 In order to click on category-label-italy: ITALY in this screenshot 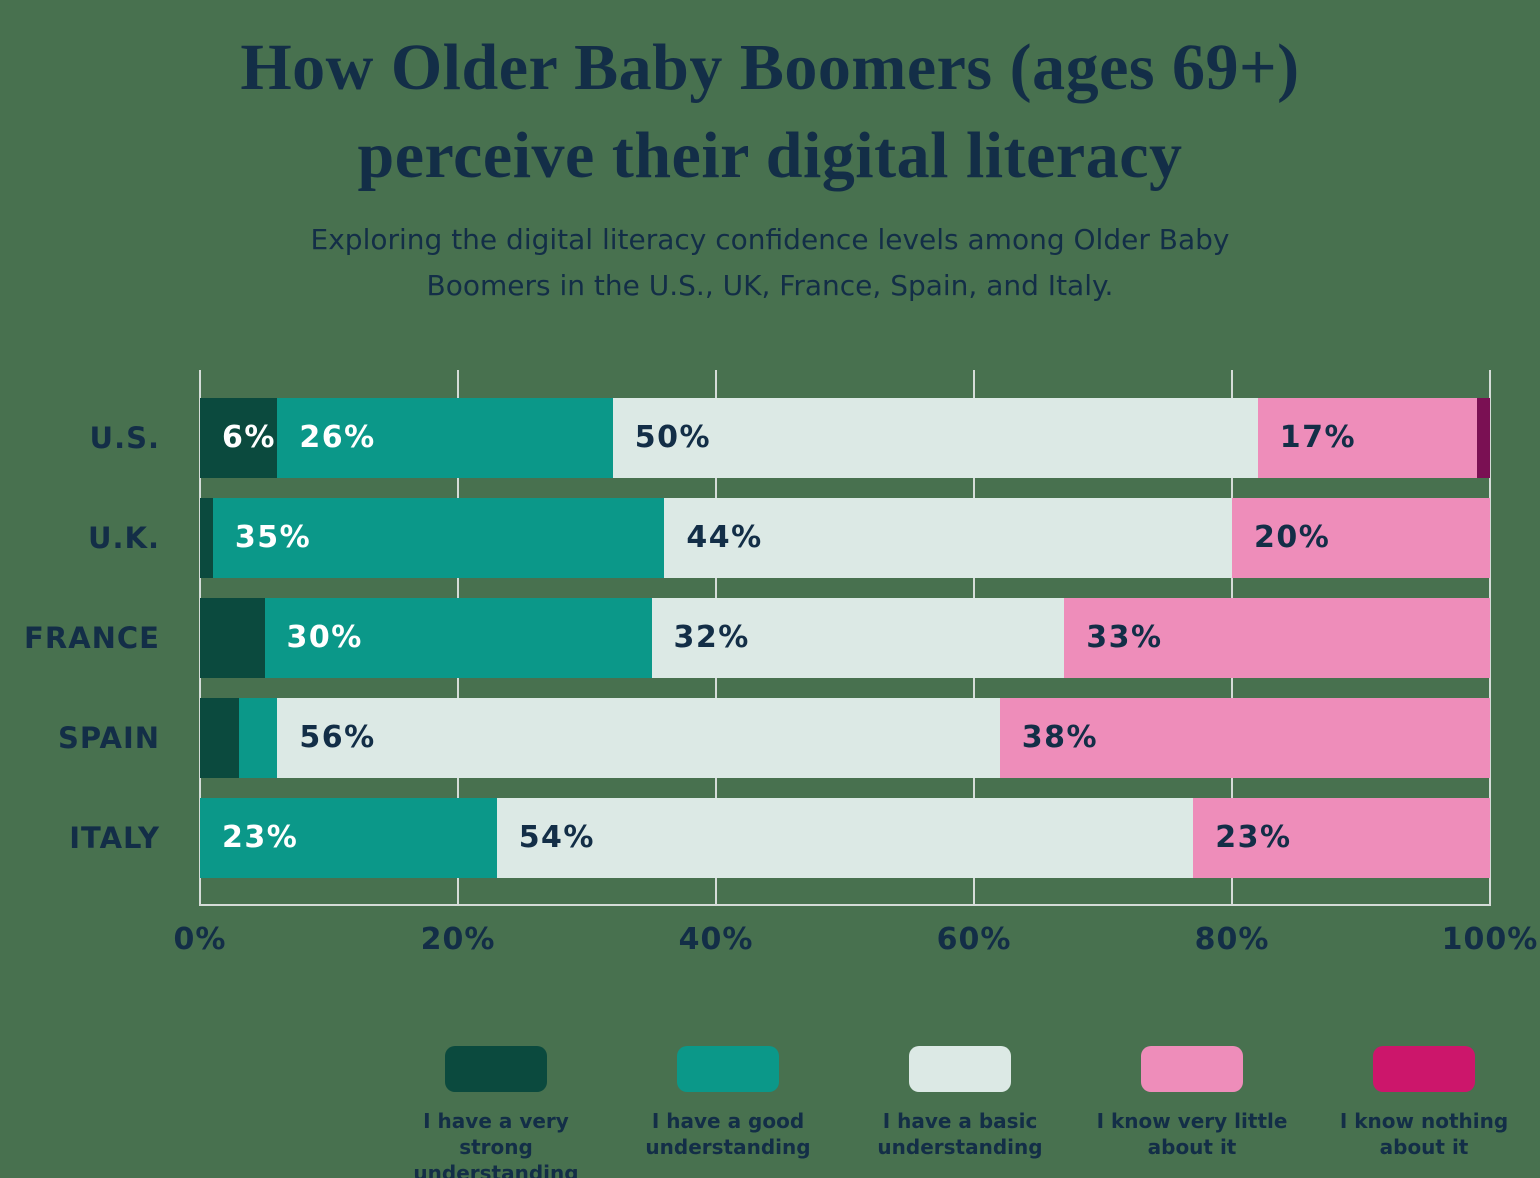, I will do `click(114, 838)`.